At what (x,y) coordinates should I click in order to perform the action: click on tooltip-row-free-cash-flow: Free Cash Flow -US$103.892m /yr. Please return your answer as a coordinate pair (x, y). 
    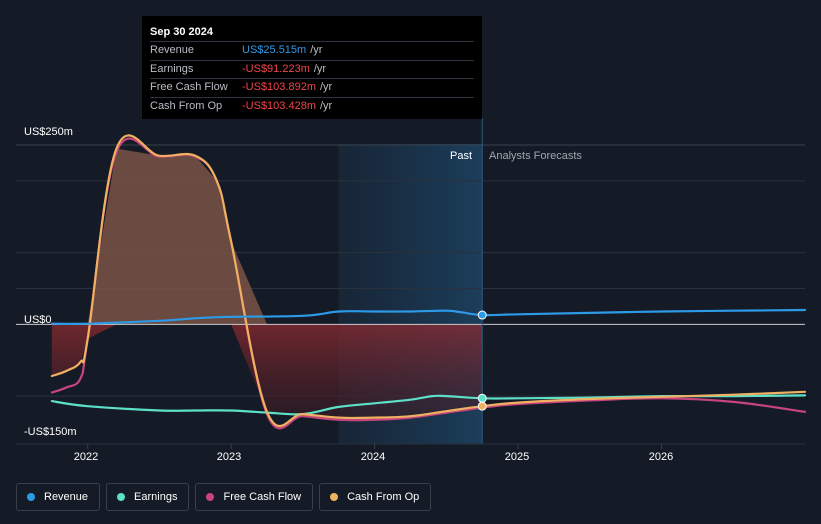
    Looking at the image, I should click on (312, 87).